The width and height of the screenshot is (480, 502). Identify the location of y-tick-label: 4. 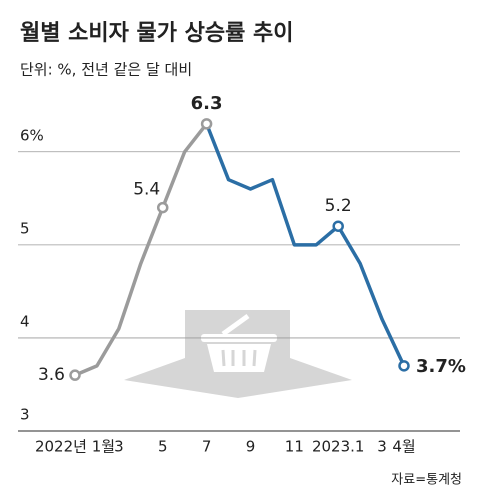
(25, 321).